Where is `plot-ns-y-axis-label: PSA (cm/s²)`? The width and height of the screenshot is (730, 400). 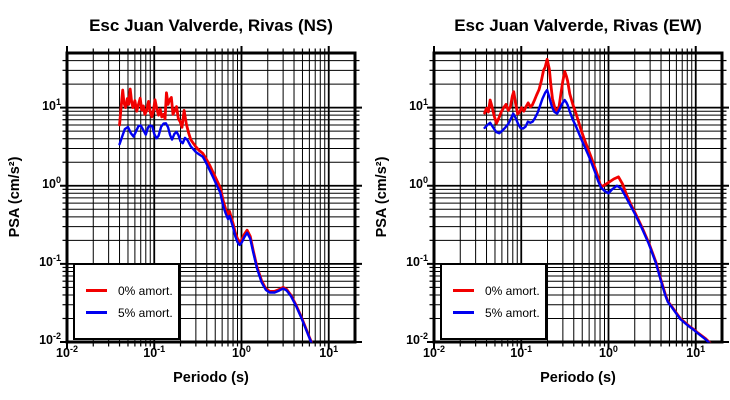
plot-ns-y-axis-label: PSA (cm/s²) is located at coordinates (15, 197).